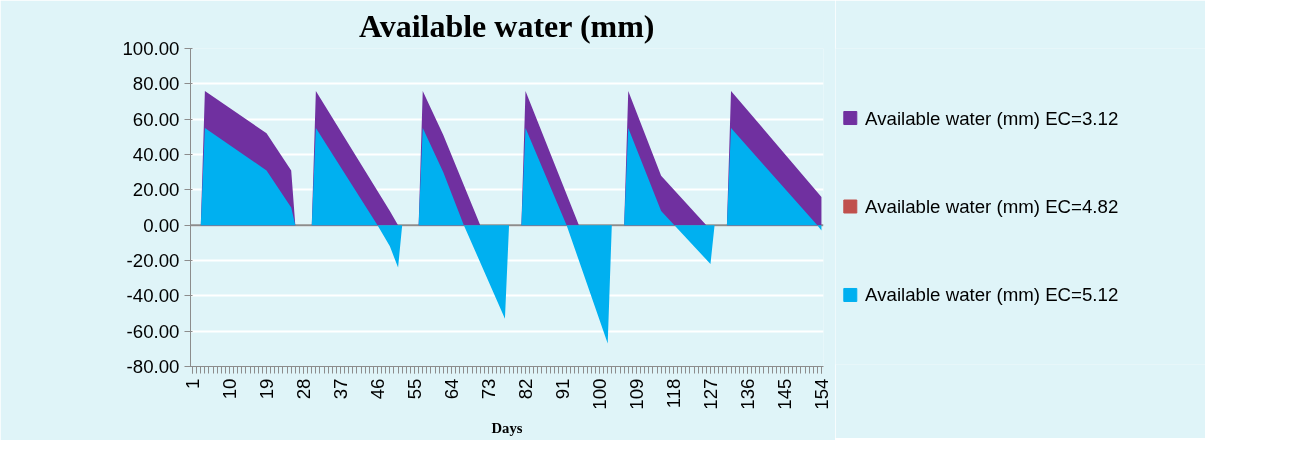  Describe the element at coordinates (821, 394) in the screenshot. I see `x-tick-label: 154` at that location.